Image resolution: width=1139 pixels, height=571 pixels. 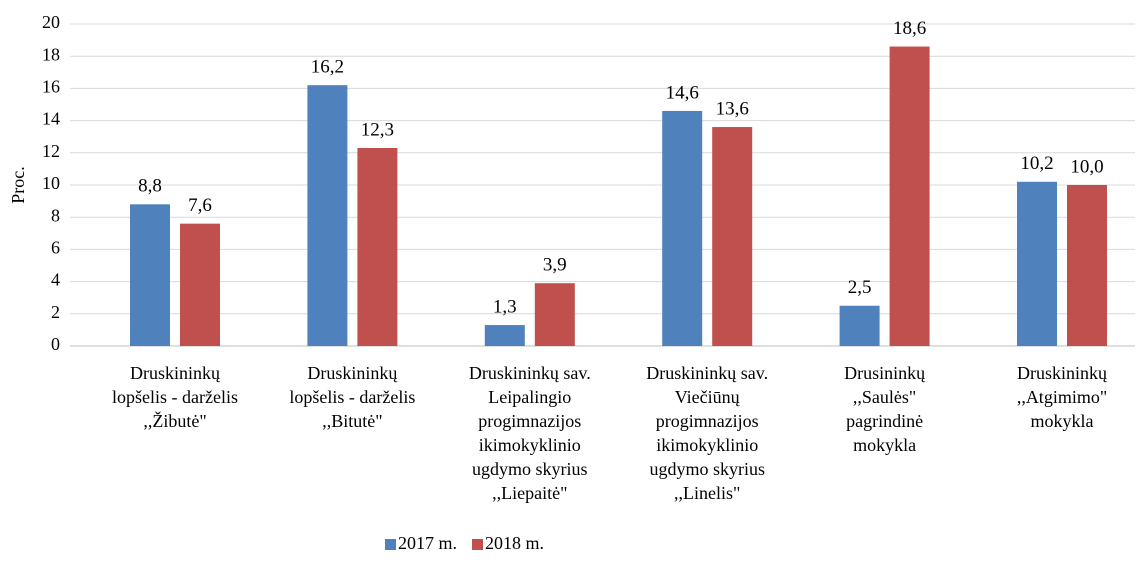 What do you see at coordinates (427, 543) in the screenshot?
I see `legend-label: 2017 m.` at bounding box center [427, 543].